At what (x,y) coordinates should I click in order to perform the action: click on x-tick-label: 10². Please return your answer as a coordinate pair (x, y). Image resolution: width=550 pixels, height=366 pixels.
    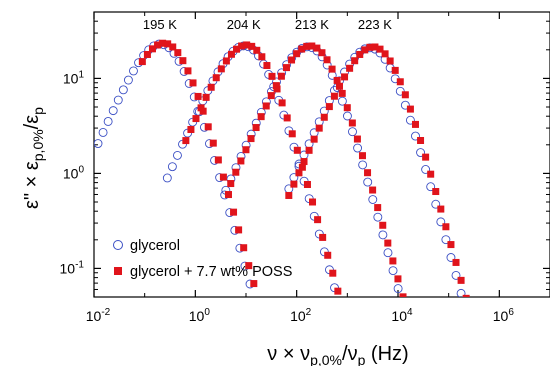
    Looking at the image, I should click on (301, 315).